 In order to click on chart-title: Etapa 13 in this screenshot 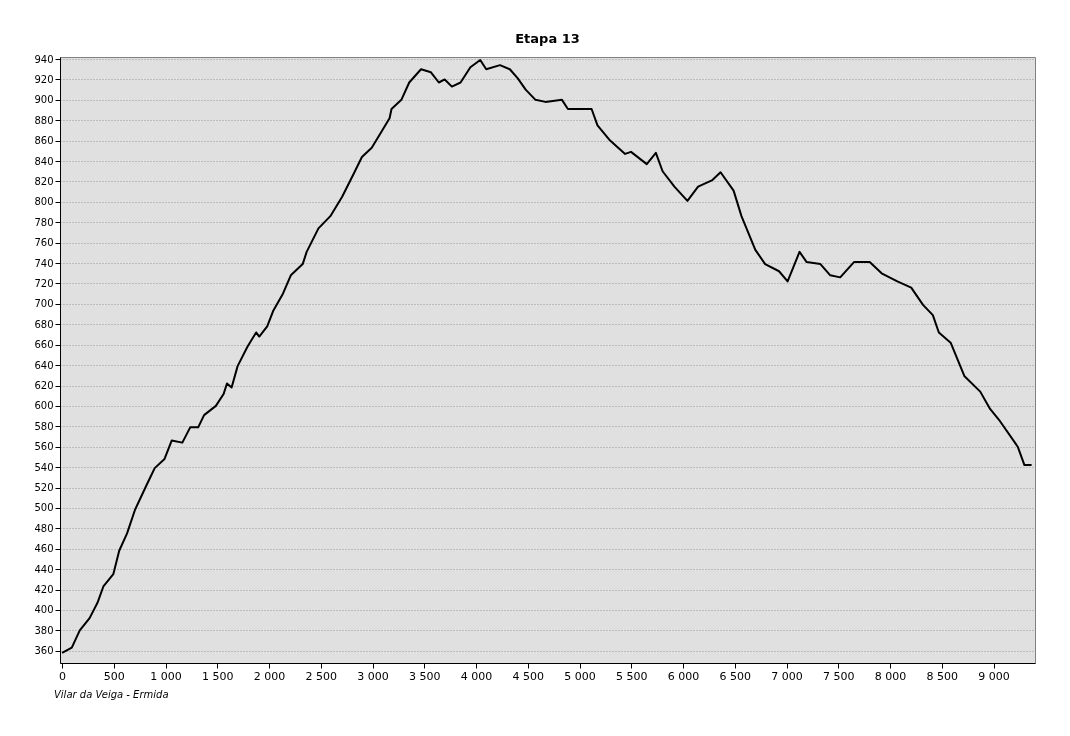, I will do `click(547, 39)`.